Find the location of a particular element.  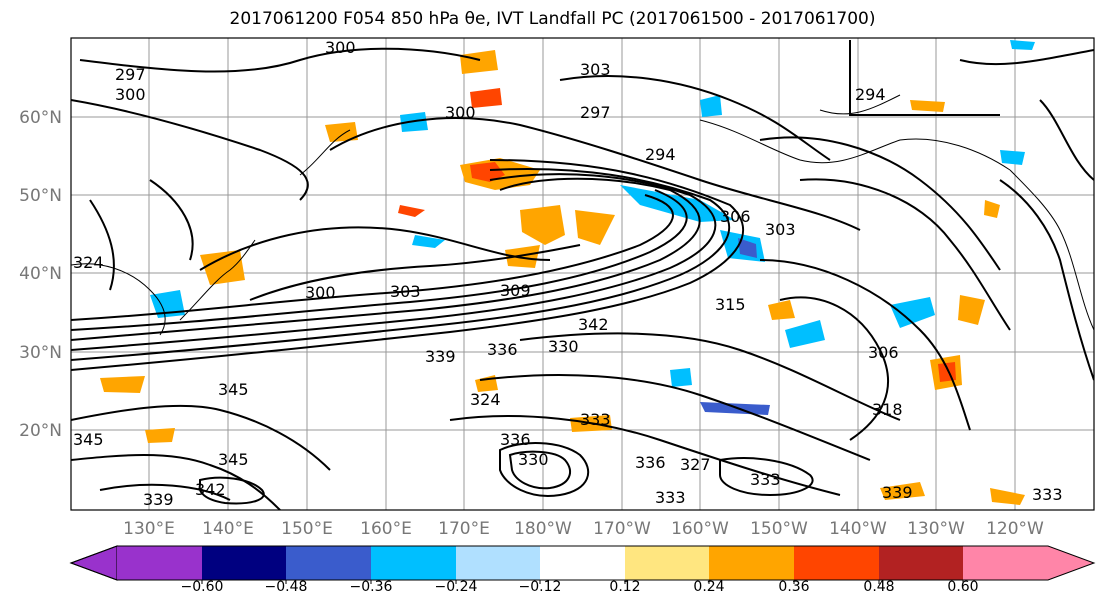

colorbar-tick-label: 0.60 is located at coordinates (962, 587).